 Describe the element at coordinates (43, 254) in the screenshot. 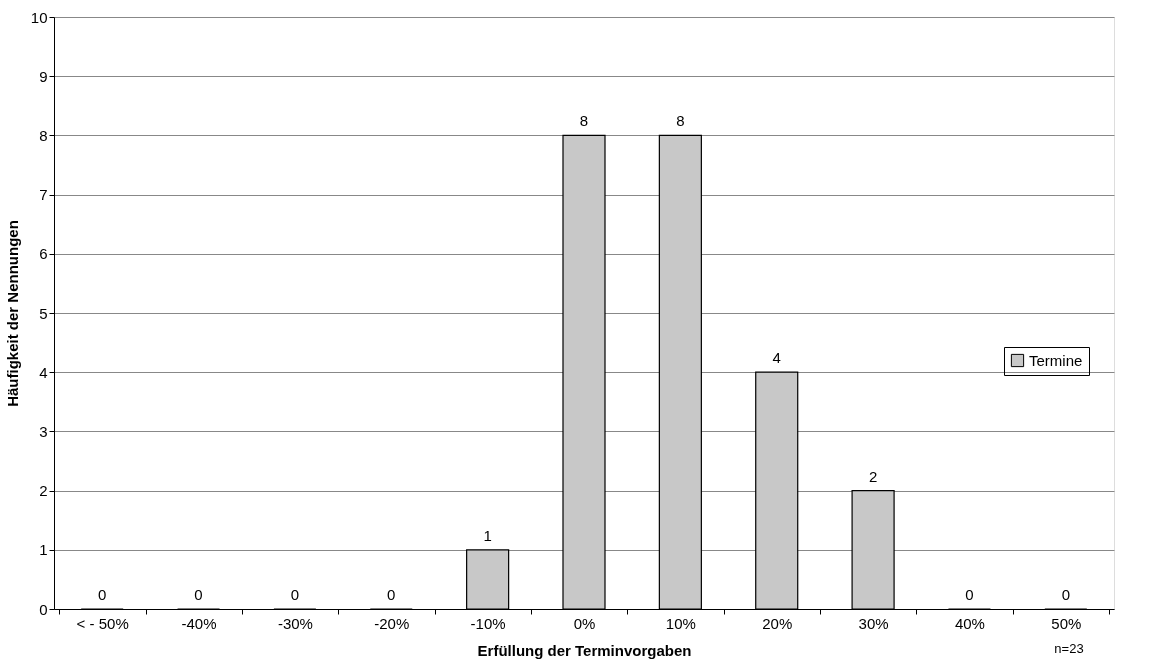

I see `y-tick-label: 6` at that location.